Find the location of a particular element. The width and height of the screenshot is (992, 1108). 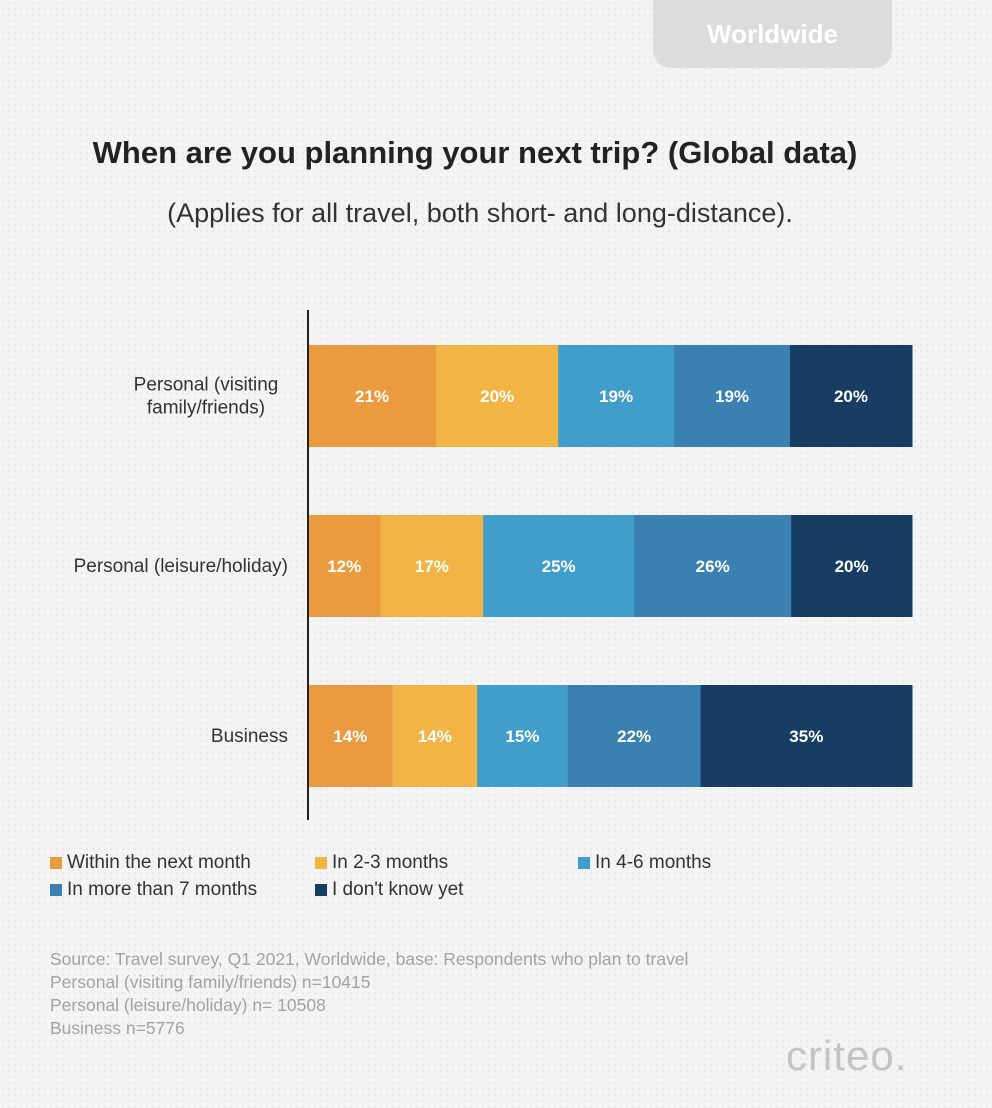

legend-item: In 2-3 months is located at coordinates (381, 863).